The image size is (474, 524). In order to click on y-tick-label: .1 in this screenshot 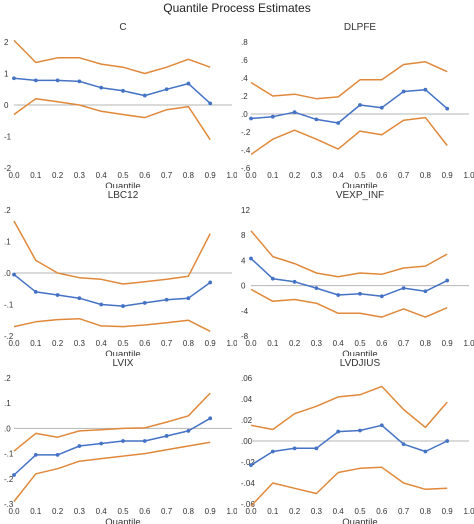, I will do `click(7, 242)`.